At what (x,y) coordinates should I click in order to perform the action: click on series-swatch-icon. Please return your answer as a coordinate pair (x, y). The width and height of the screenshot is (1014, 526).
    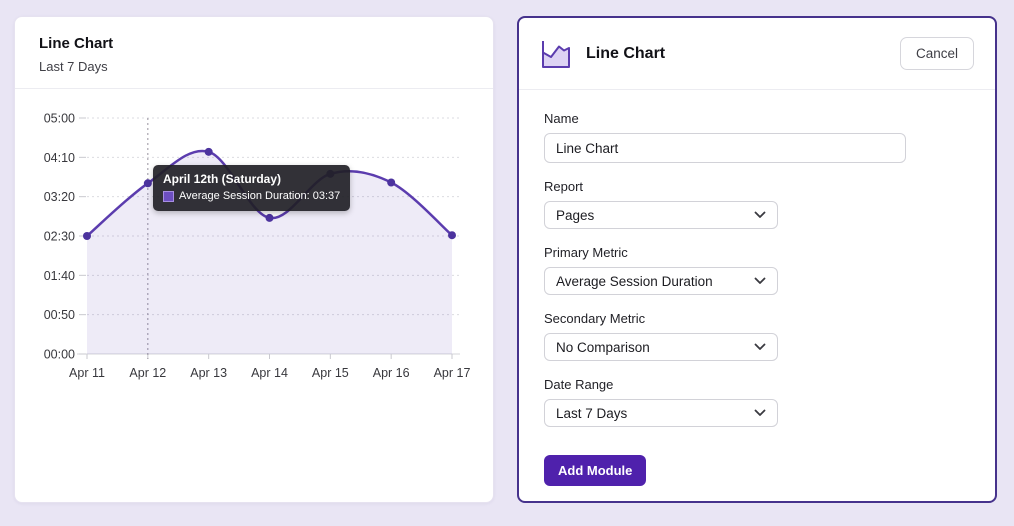
    Looking at the image, I should click on (168, 196).